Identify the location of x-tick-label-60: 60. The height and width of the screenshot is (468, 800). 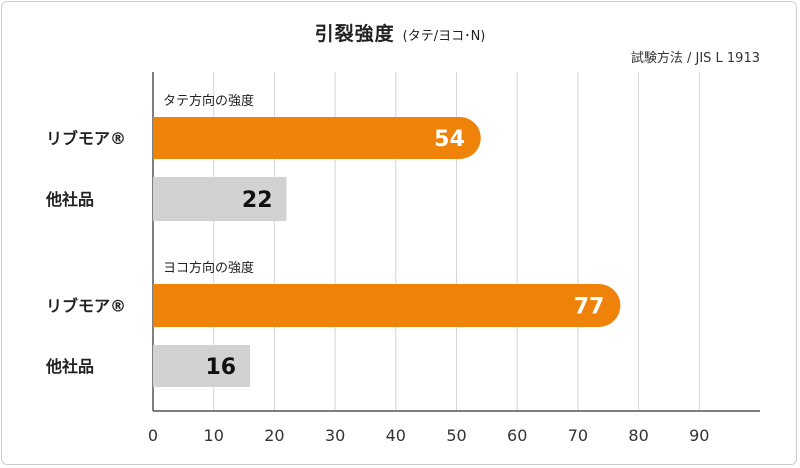
(517, 435).